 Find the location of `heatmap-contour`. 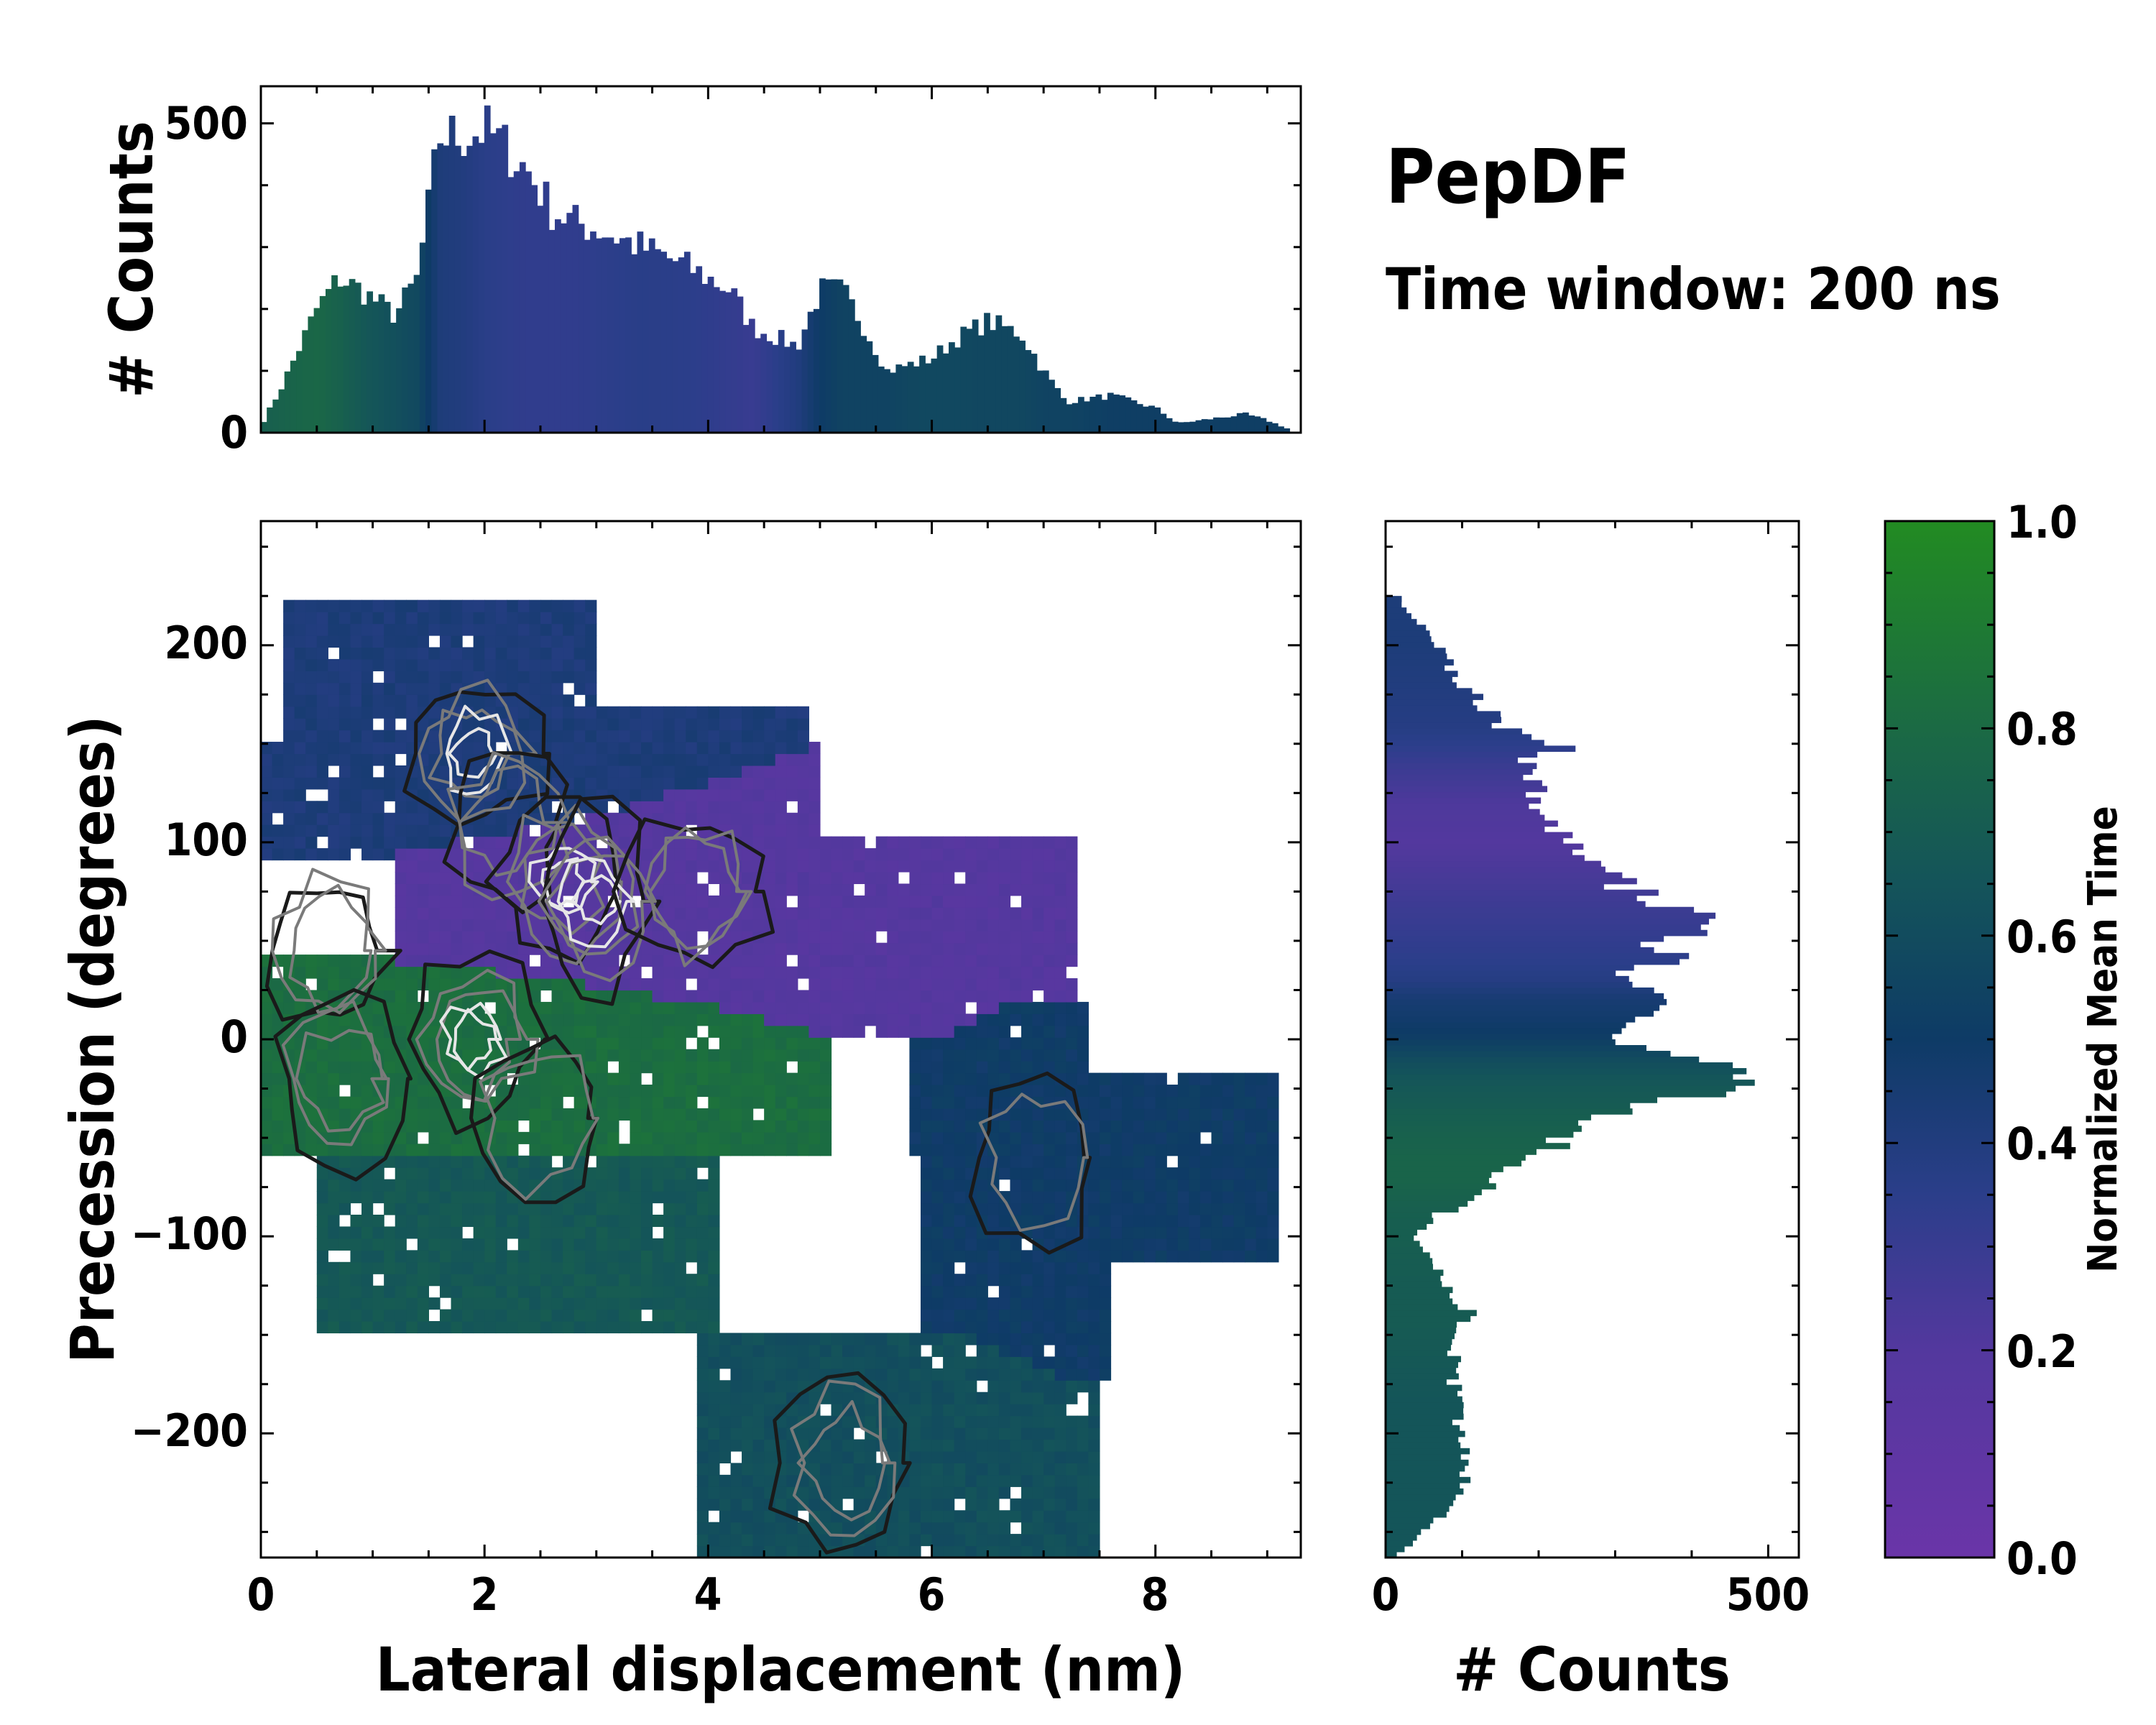

heatmap-contour is located at coordinates (328, 941).